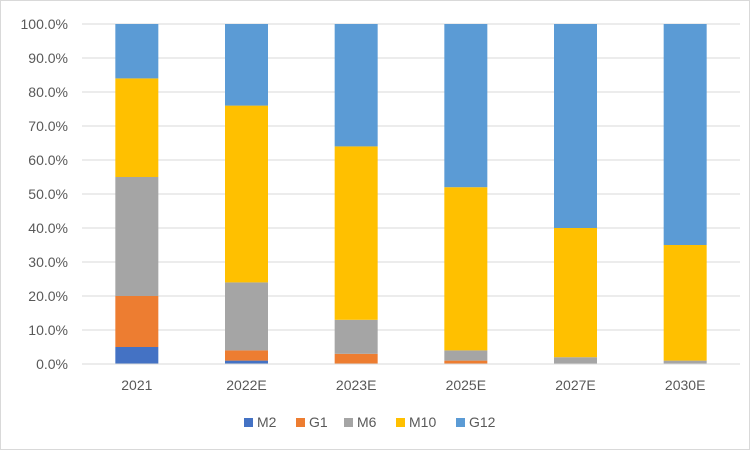  I want to click on x-tick-label: 2030E, so click(685, 385).